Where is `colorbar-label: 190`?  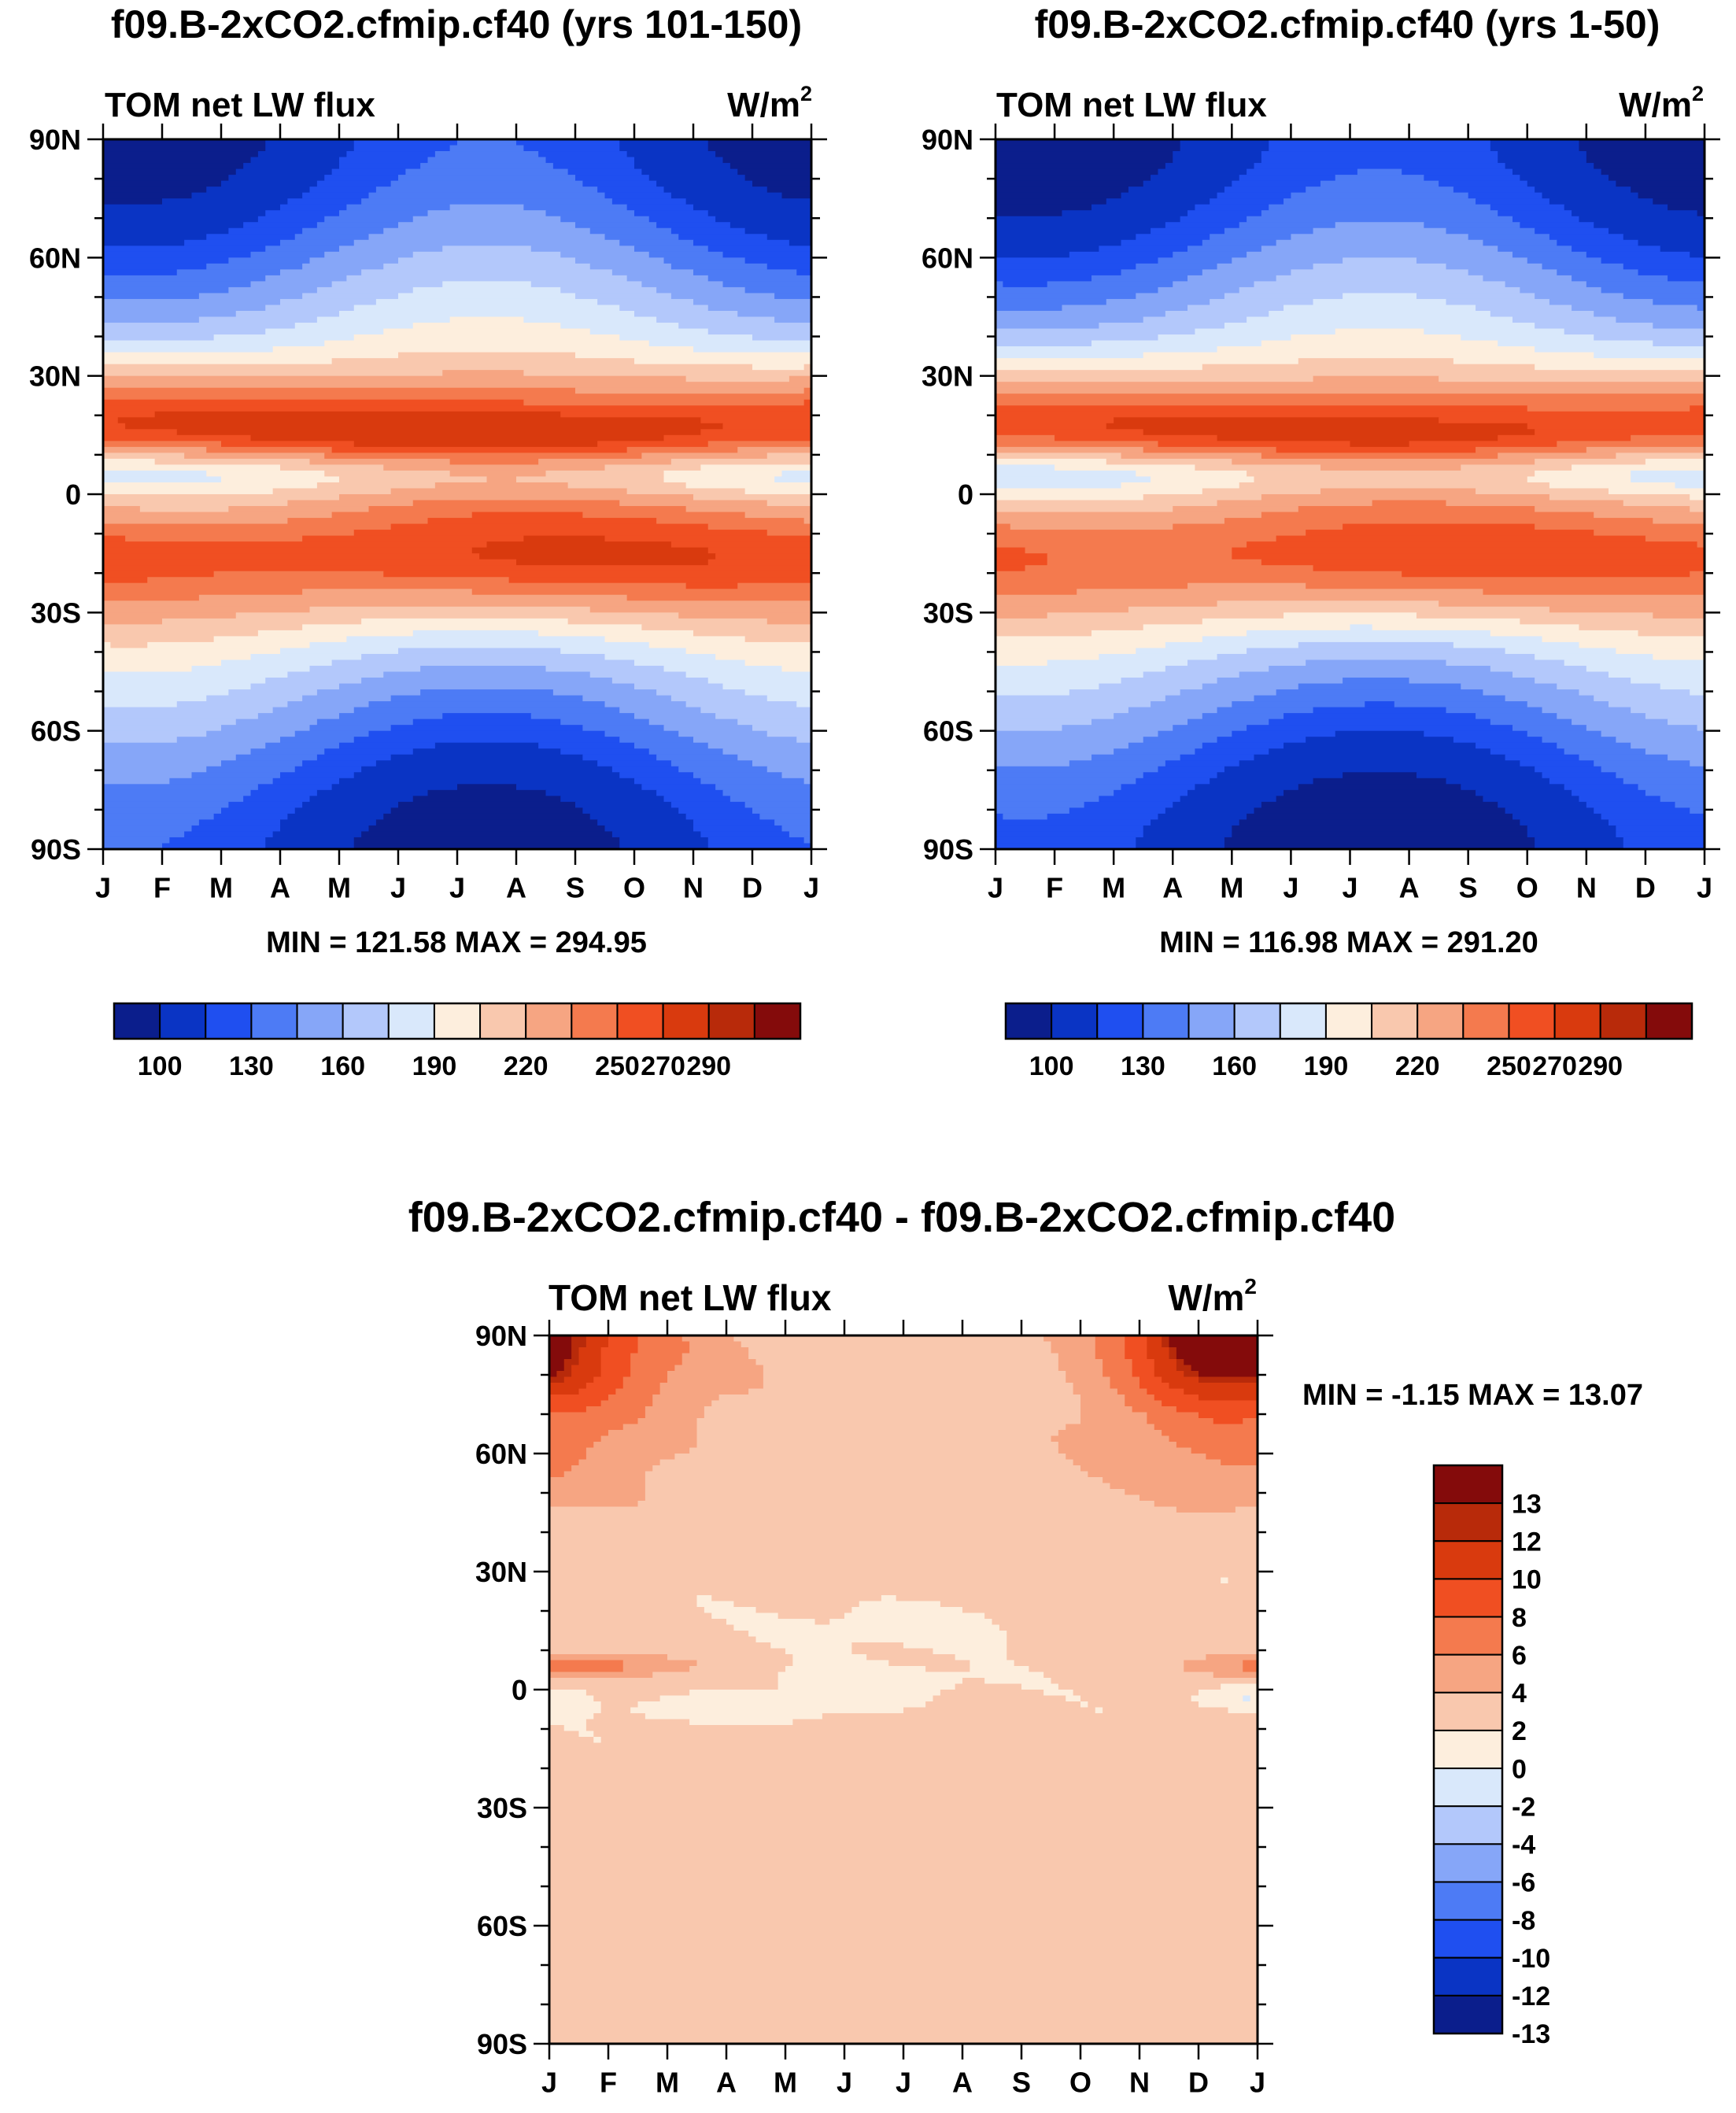 colorbar-label: 190 is located at coordinates (1326, 1066).